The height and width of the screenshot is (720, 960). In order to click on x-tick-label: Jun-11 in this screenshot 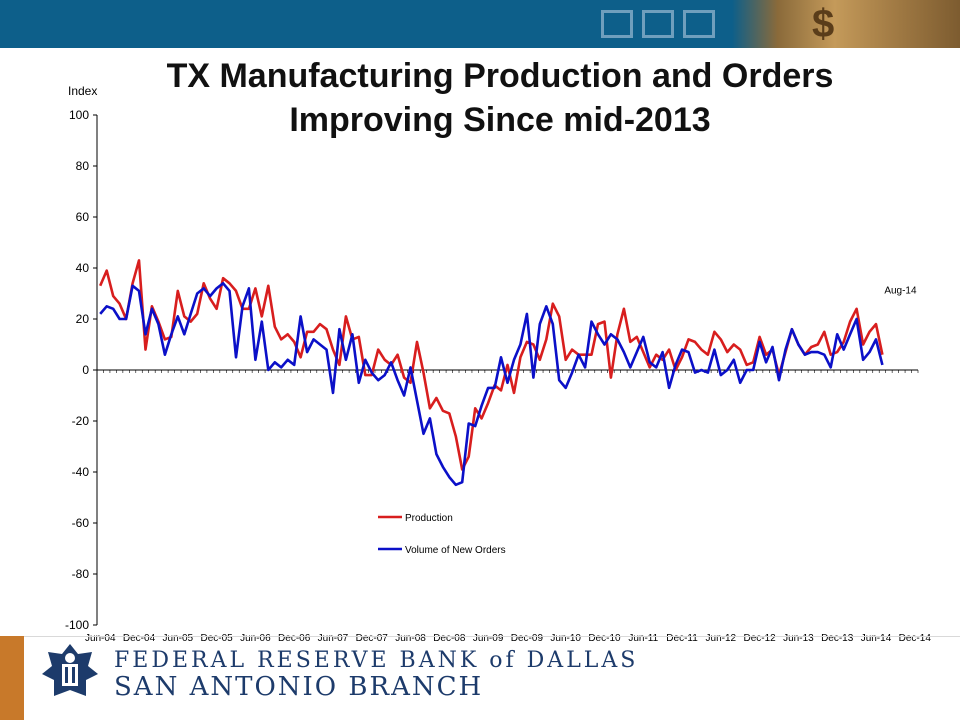, I will do `click(643, 638)`.